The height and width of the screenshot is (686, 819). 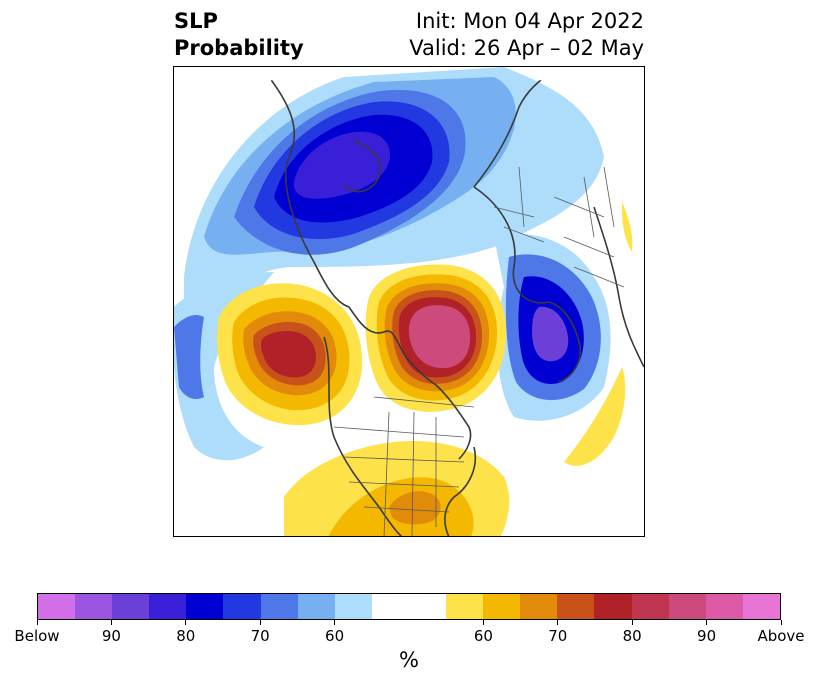 I want to click on above-region-south-orange, so click(x=415, y=508).